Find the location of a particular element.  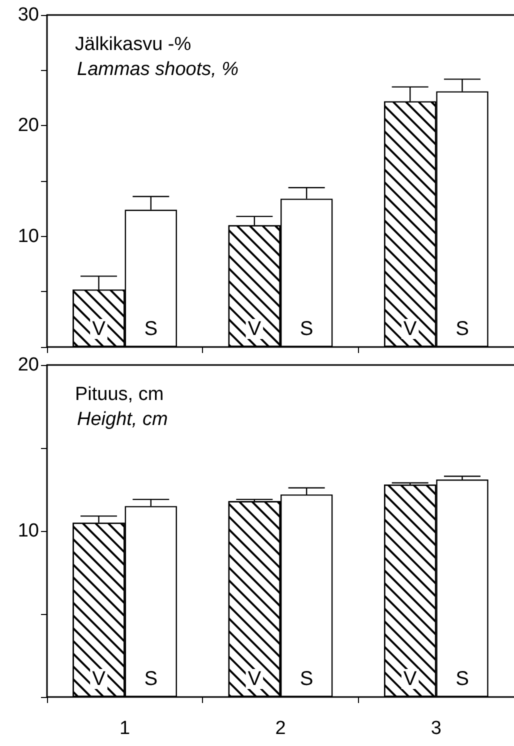

text: Lammas shoots, % is located at coordinates (158, 69).